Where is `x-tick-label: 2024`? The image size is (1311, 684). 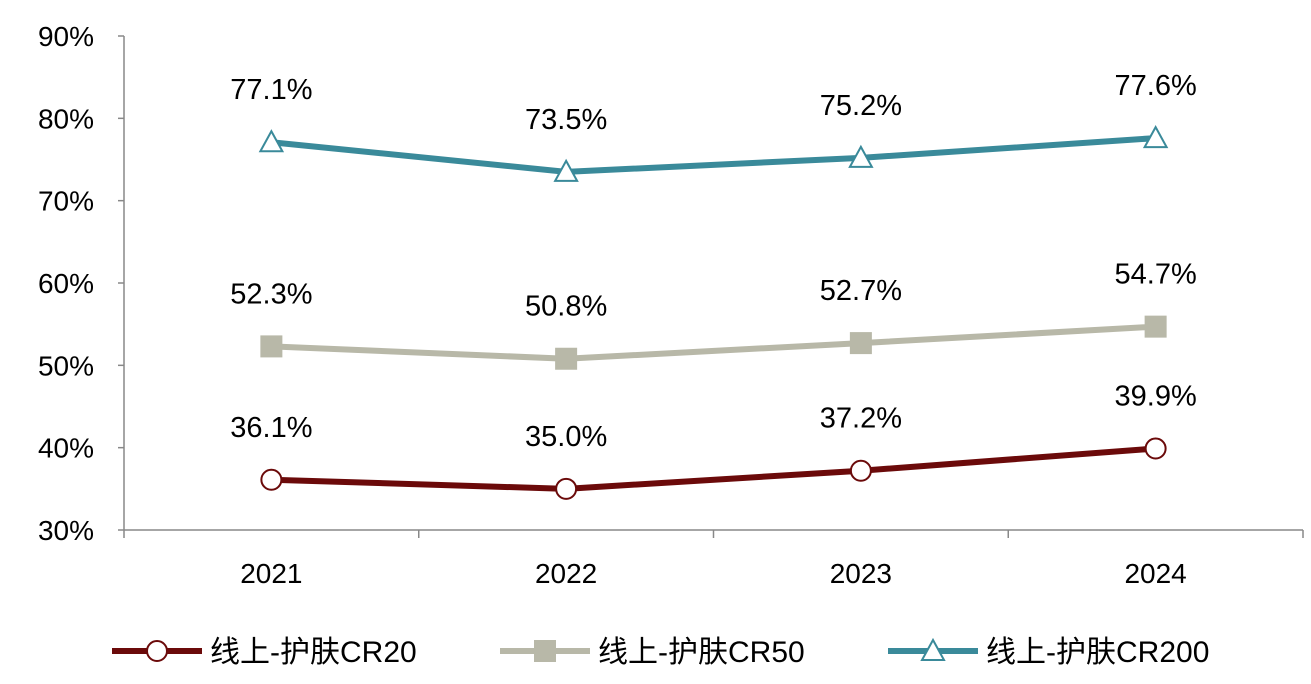 x-tick-label: 2024 is located at coordinates (1155, 573).